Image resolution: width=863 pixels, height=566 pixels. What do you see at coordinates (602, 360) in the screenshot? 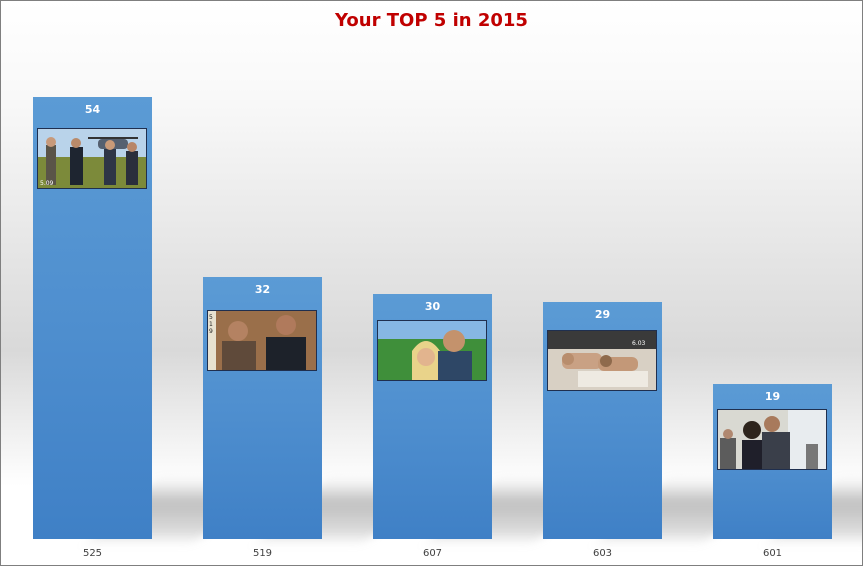
I see `episode-thumbnail: 6.03` at bounding box center [602, 360].